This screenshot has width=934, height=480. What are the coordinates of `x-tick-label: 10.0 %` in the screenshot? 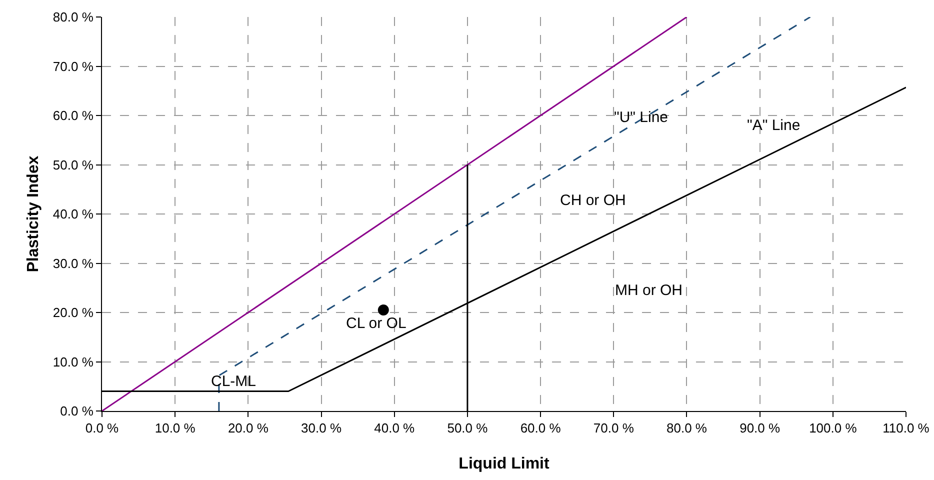 It's located at (175, 428).